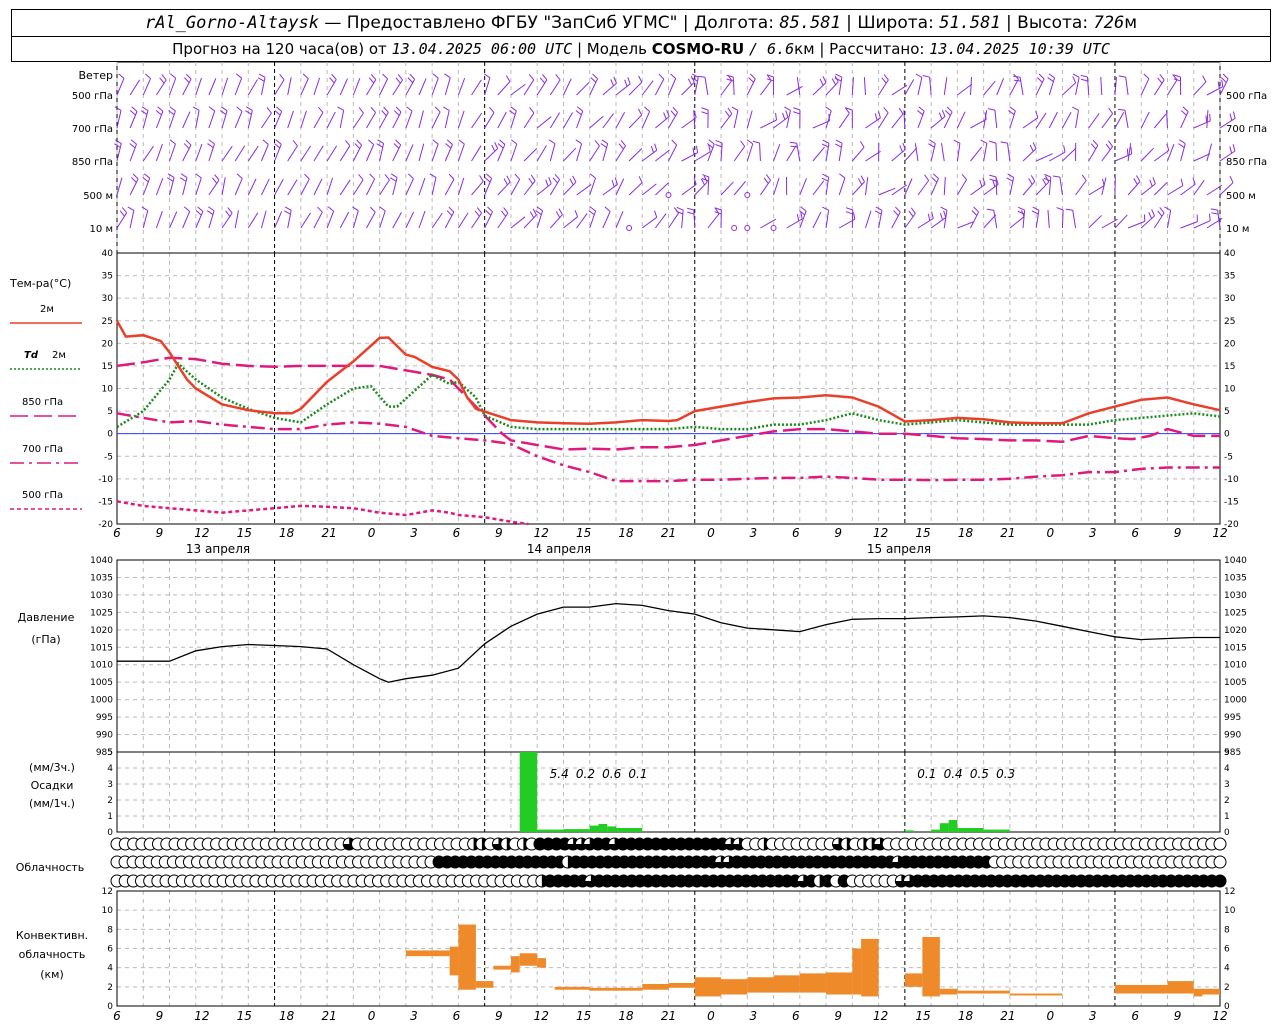 The width and height of the screenshot is (1280, 1024). Describe the element at coordinates (108, 299) in the screenshot. I see `temp-tick-left: 30` at that location.